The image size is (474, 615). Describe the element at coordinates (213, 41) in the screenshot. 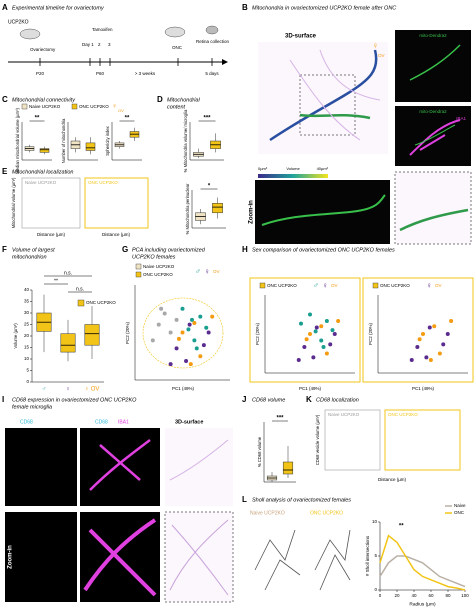

I see `label: Retina collection` at that location.